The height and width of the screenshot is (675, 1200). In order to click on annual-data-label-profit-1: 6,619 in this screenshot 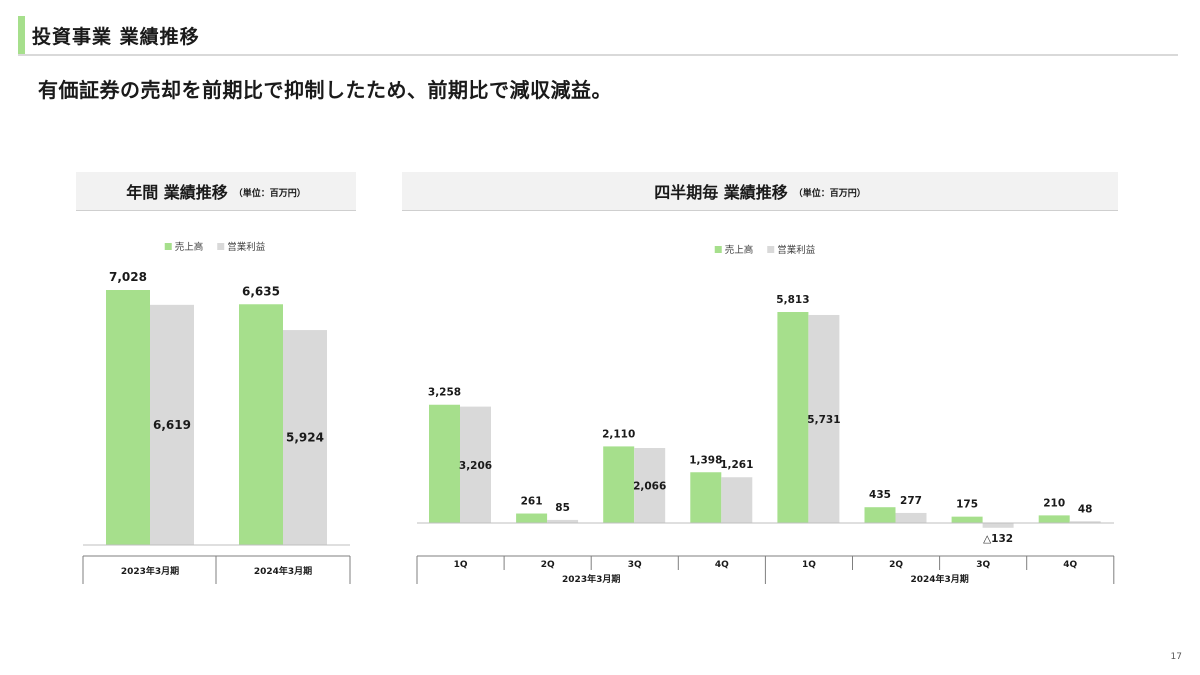, I will do `click(172, 425)`.